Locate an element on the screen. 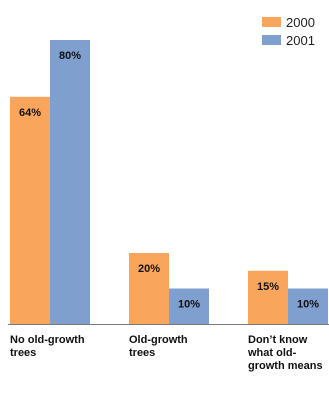 The width and height of the screenshot is (329, 393). category-label-3-line-2: what old- is located at coordinates (272, 353).